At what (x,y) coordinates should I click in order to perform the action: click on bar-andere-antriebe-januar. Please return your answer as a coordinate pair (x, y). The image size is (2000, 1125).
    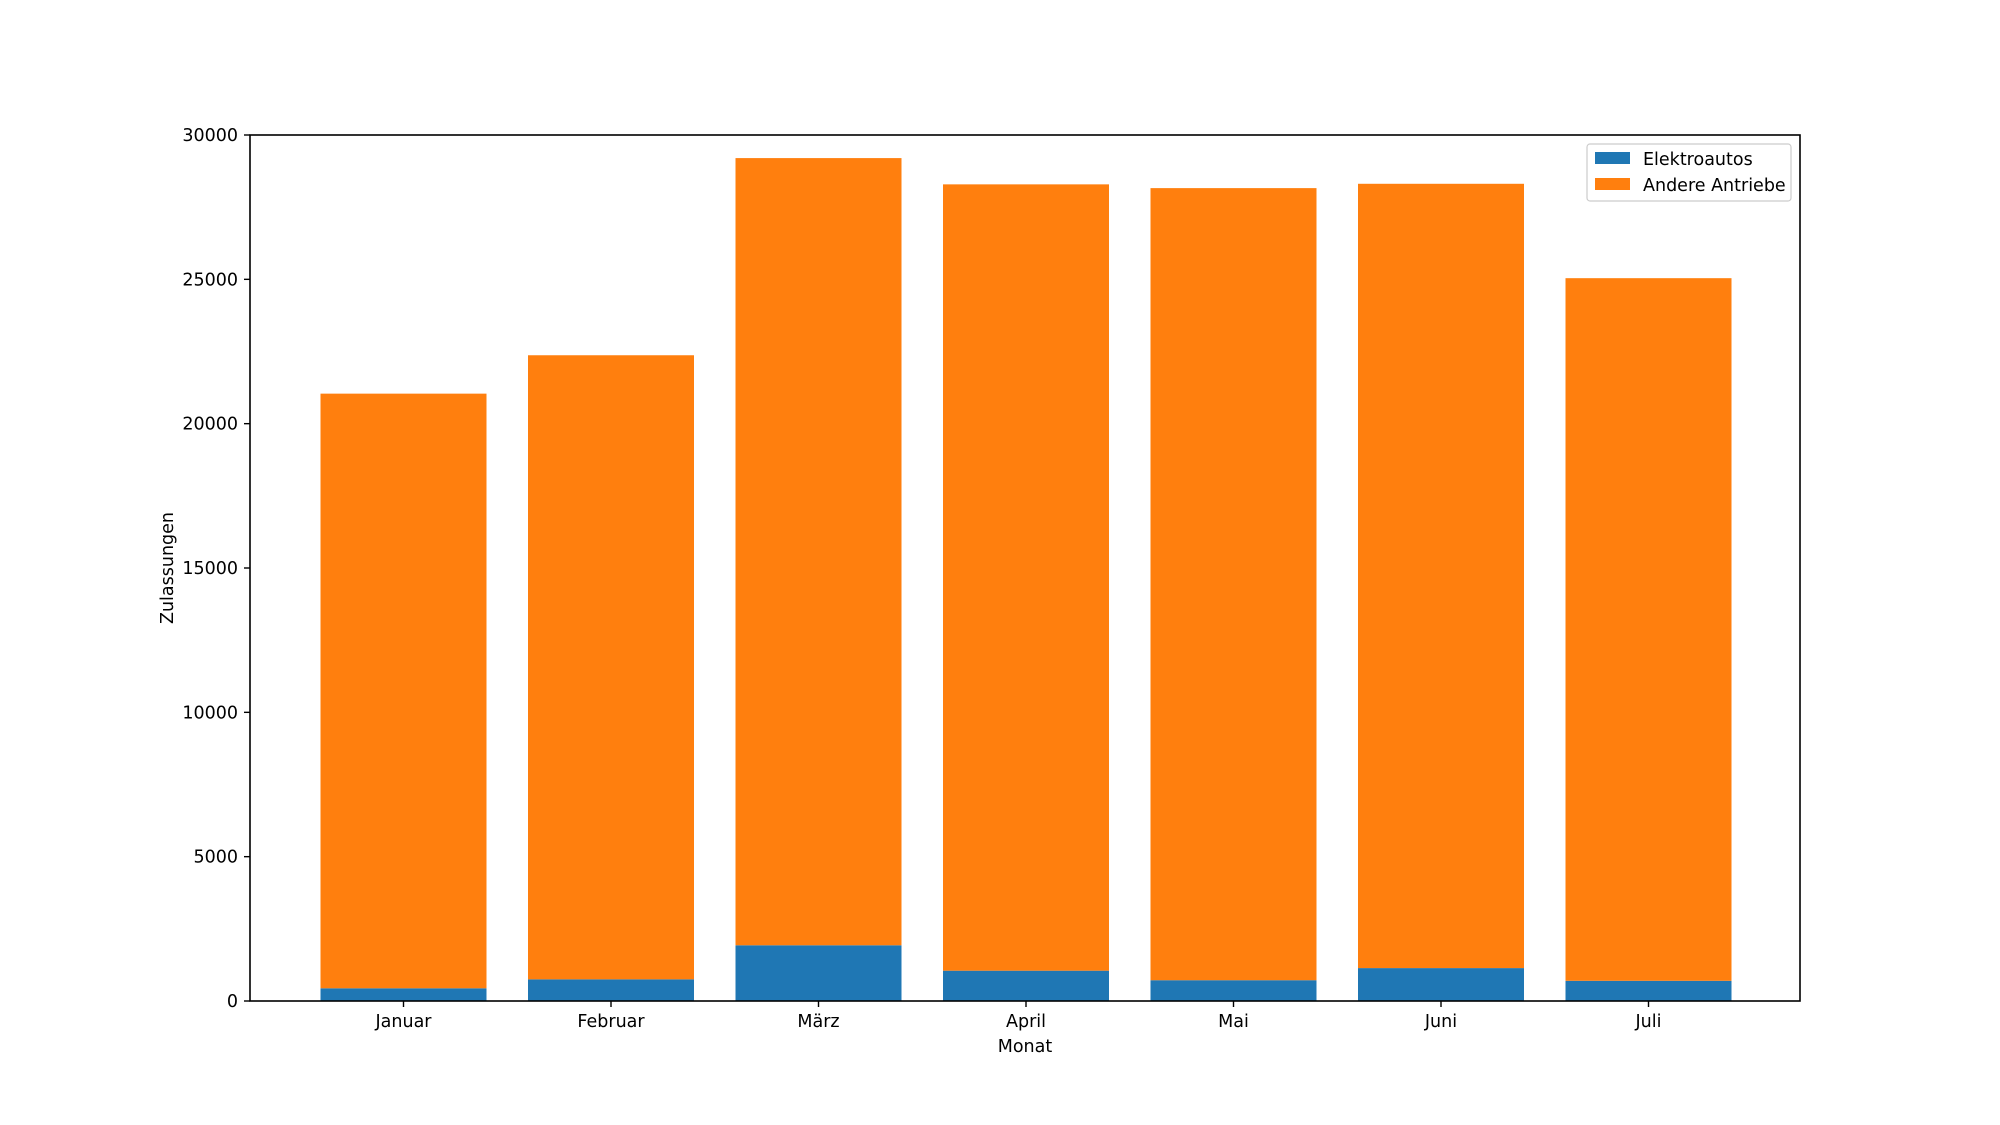
    Looking at the image, I should click on (403, 691).